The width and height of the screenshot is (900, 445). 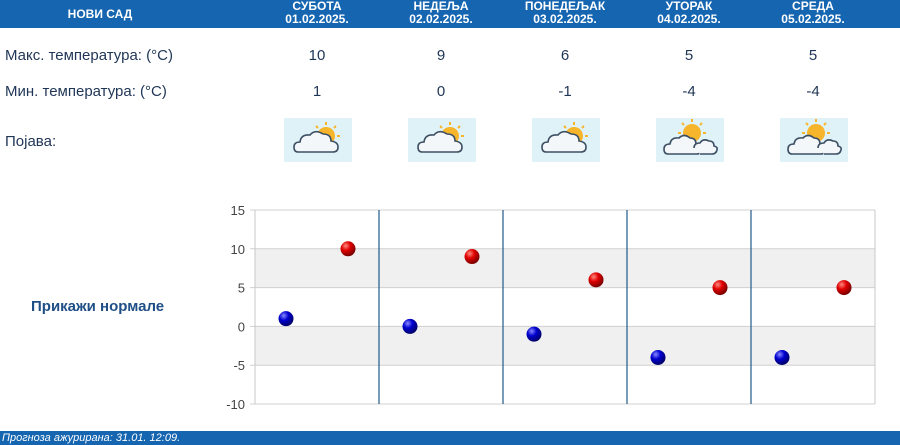 I want to click on min-temp-value-5: -4, so click(x=813, y=91).